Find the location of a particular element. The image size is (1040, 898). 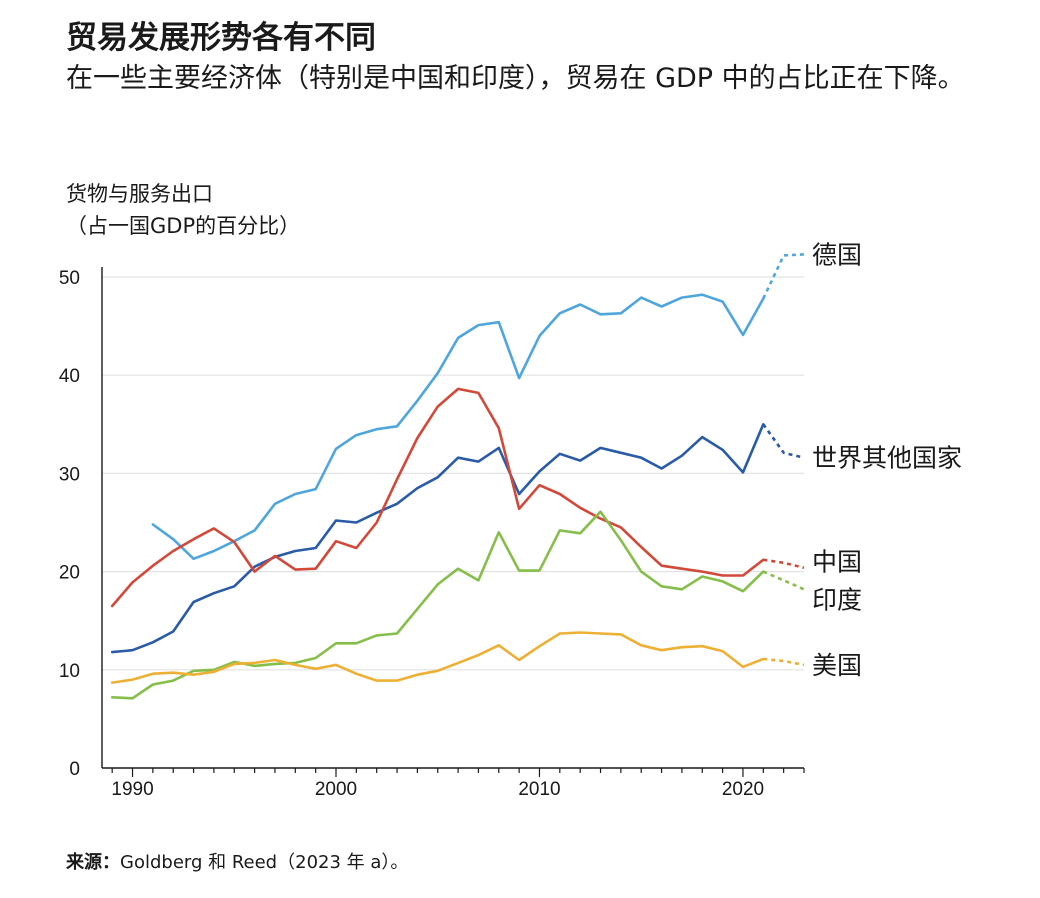

y-tick-label: 10 is located at coordinates (69, 671).